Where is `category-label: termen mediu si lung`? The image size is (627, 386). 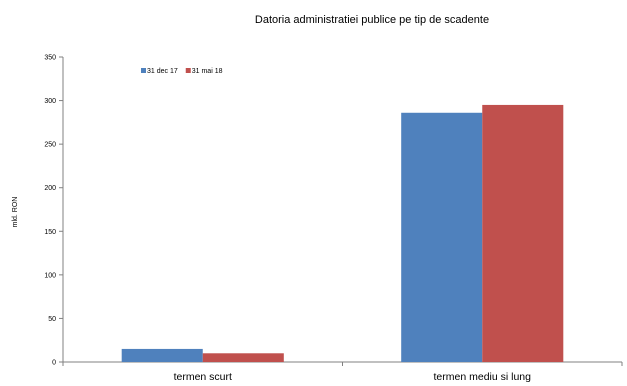 category-label: termen mediu si lung is located at coordinates (483, 377).